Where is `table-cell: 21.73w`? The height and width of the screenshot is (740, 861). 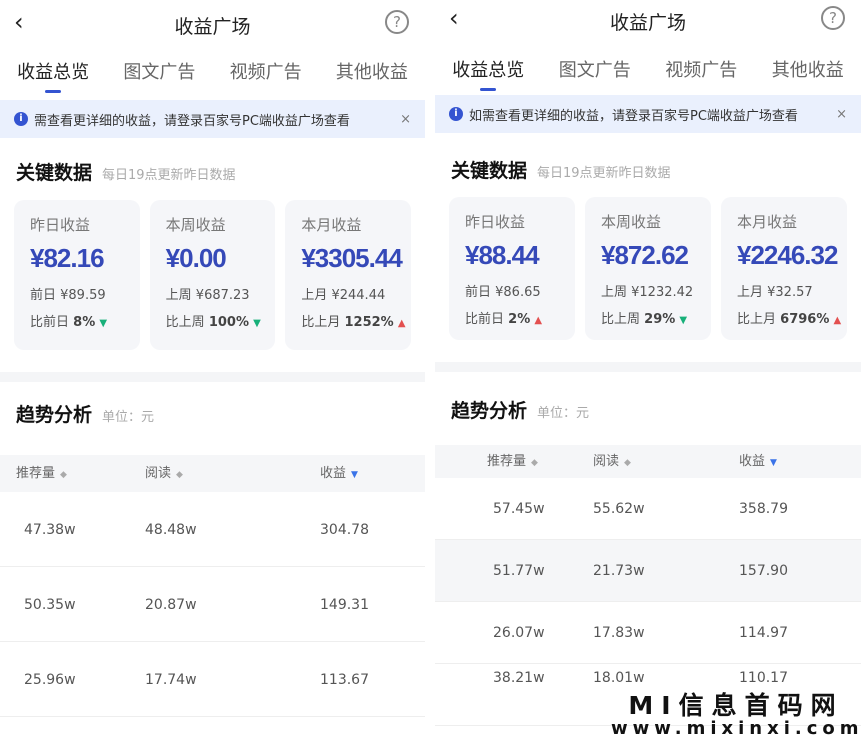
table-cell: 21.73w is located at coordinates (619, 571).